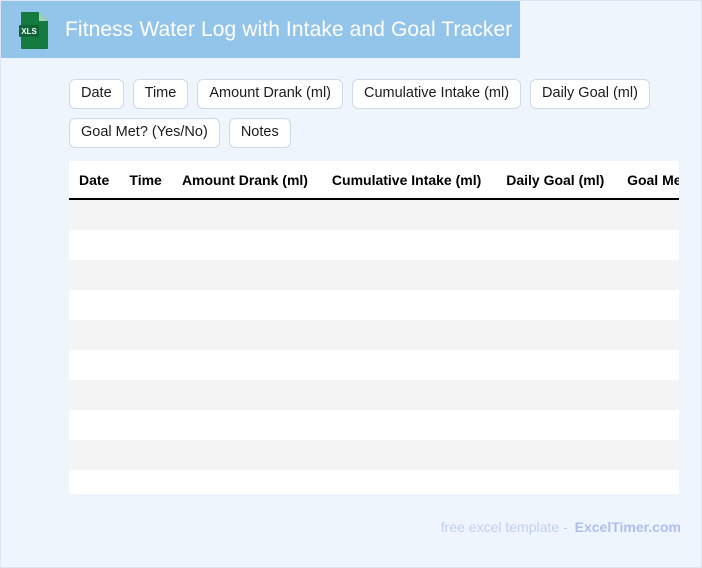 This screenshot has width=702, height=568. Describe the element at coordinates (146, 180) in the screenshot. I see `column-header-time: Time` at that location.